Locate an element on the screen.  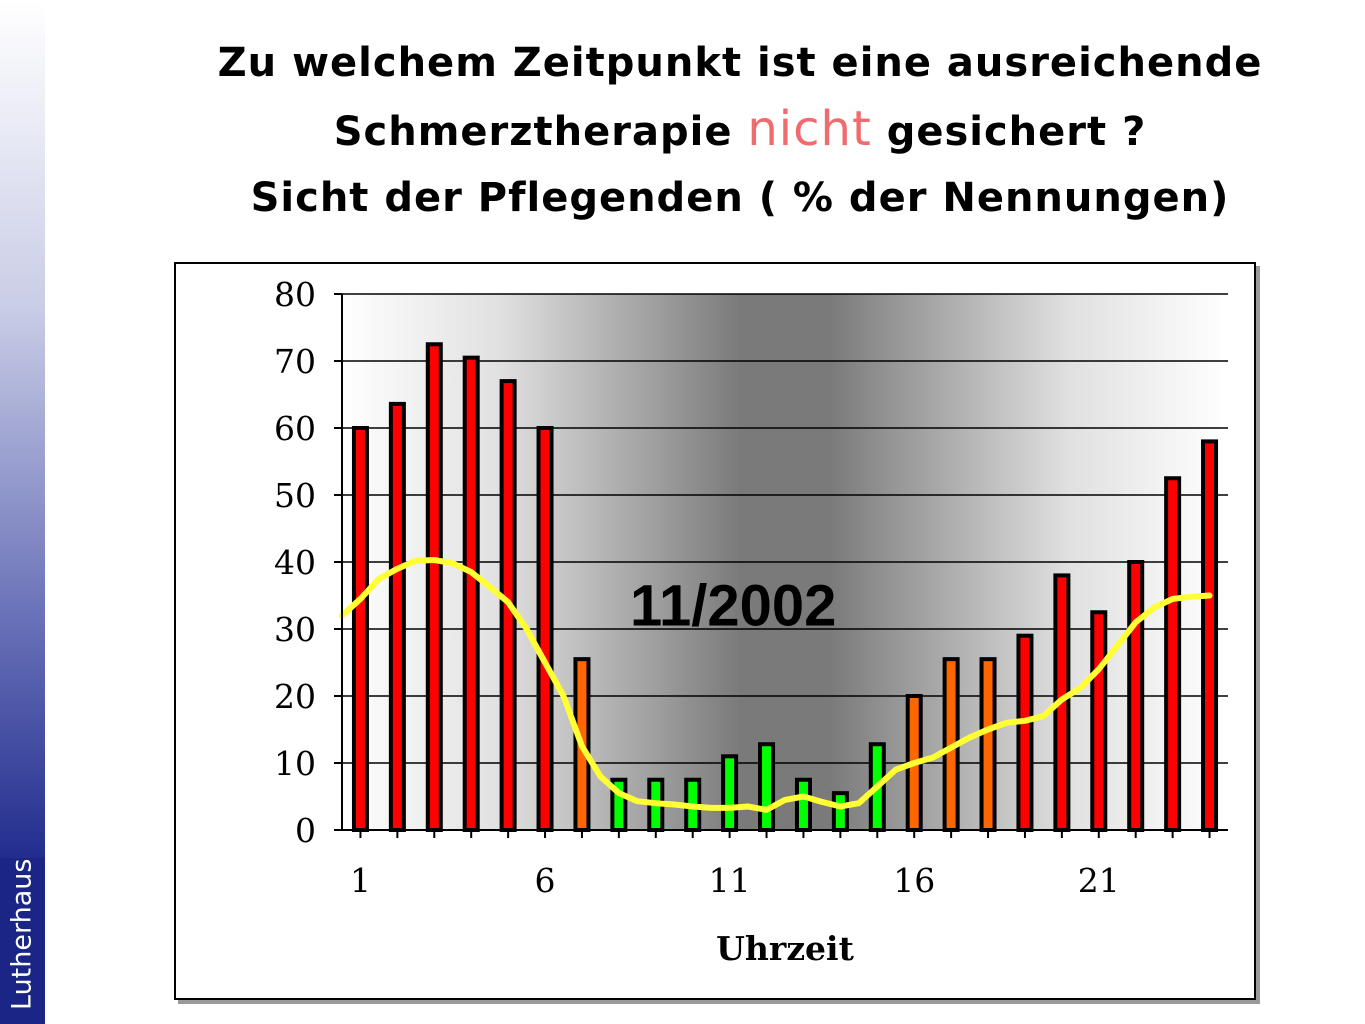
y-tick-labels: 0 10 20 30 40 50 60 70 80 is located at coordinates (308, 562).